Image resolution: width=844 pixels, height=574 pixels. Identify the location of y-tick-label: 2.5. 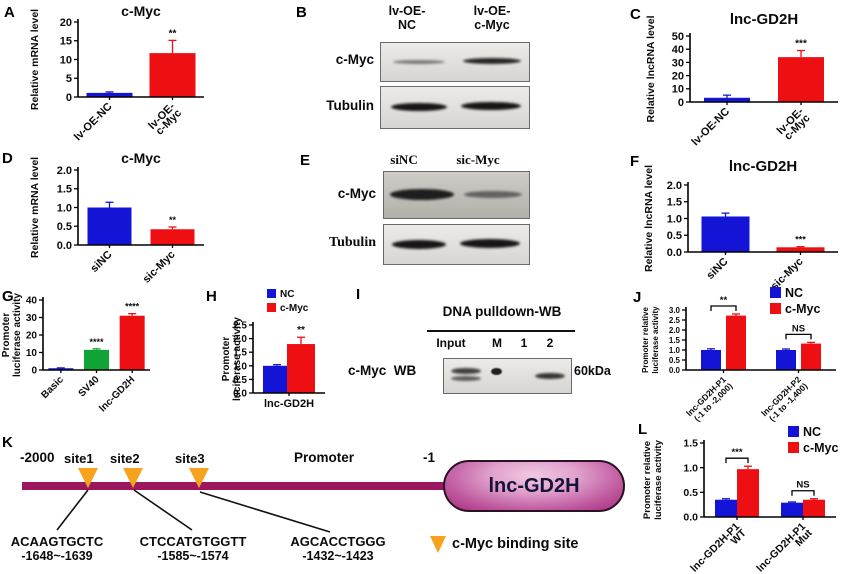
(675, 320).